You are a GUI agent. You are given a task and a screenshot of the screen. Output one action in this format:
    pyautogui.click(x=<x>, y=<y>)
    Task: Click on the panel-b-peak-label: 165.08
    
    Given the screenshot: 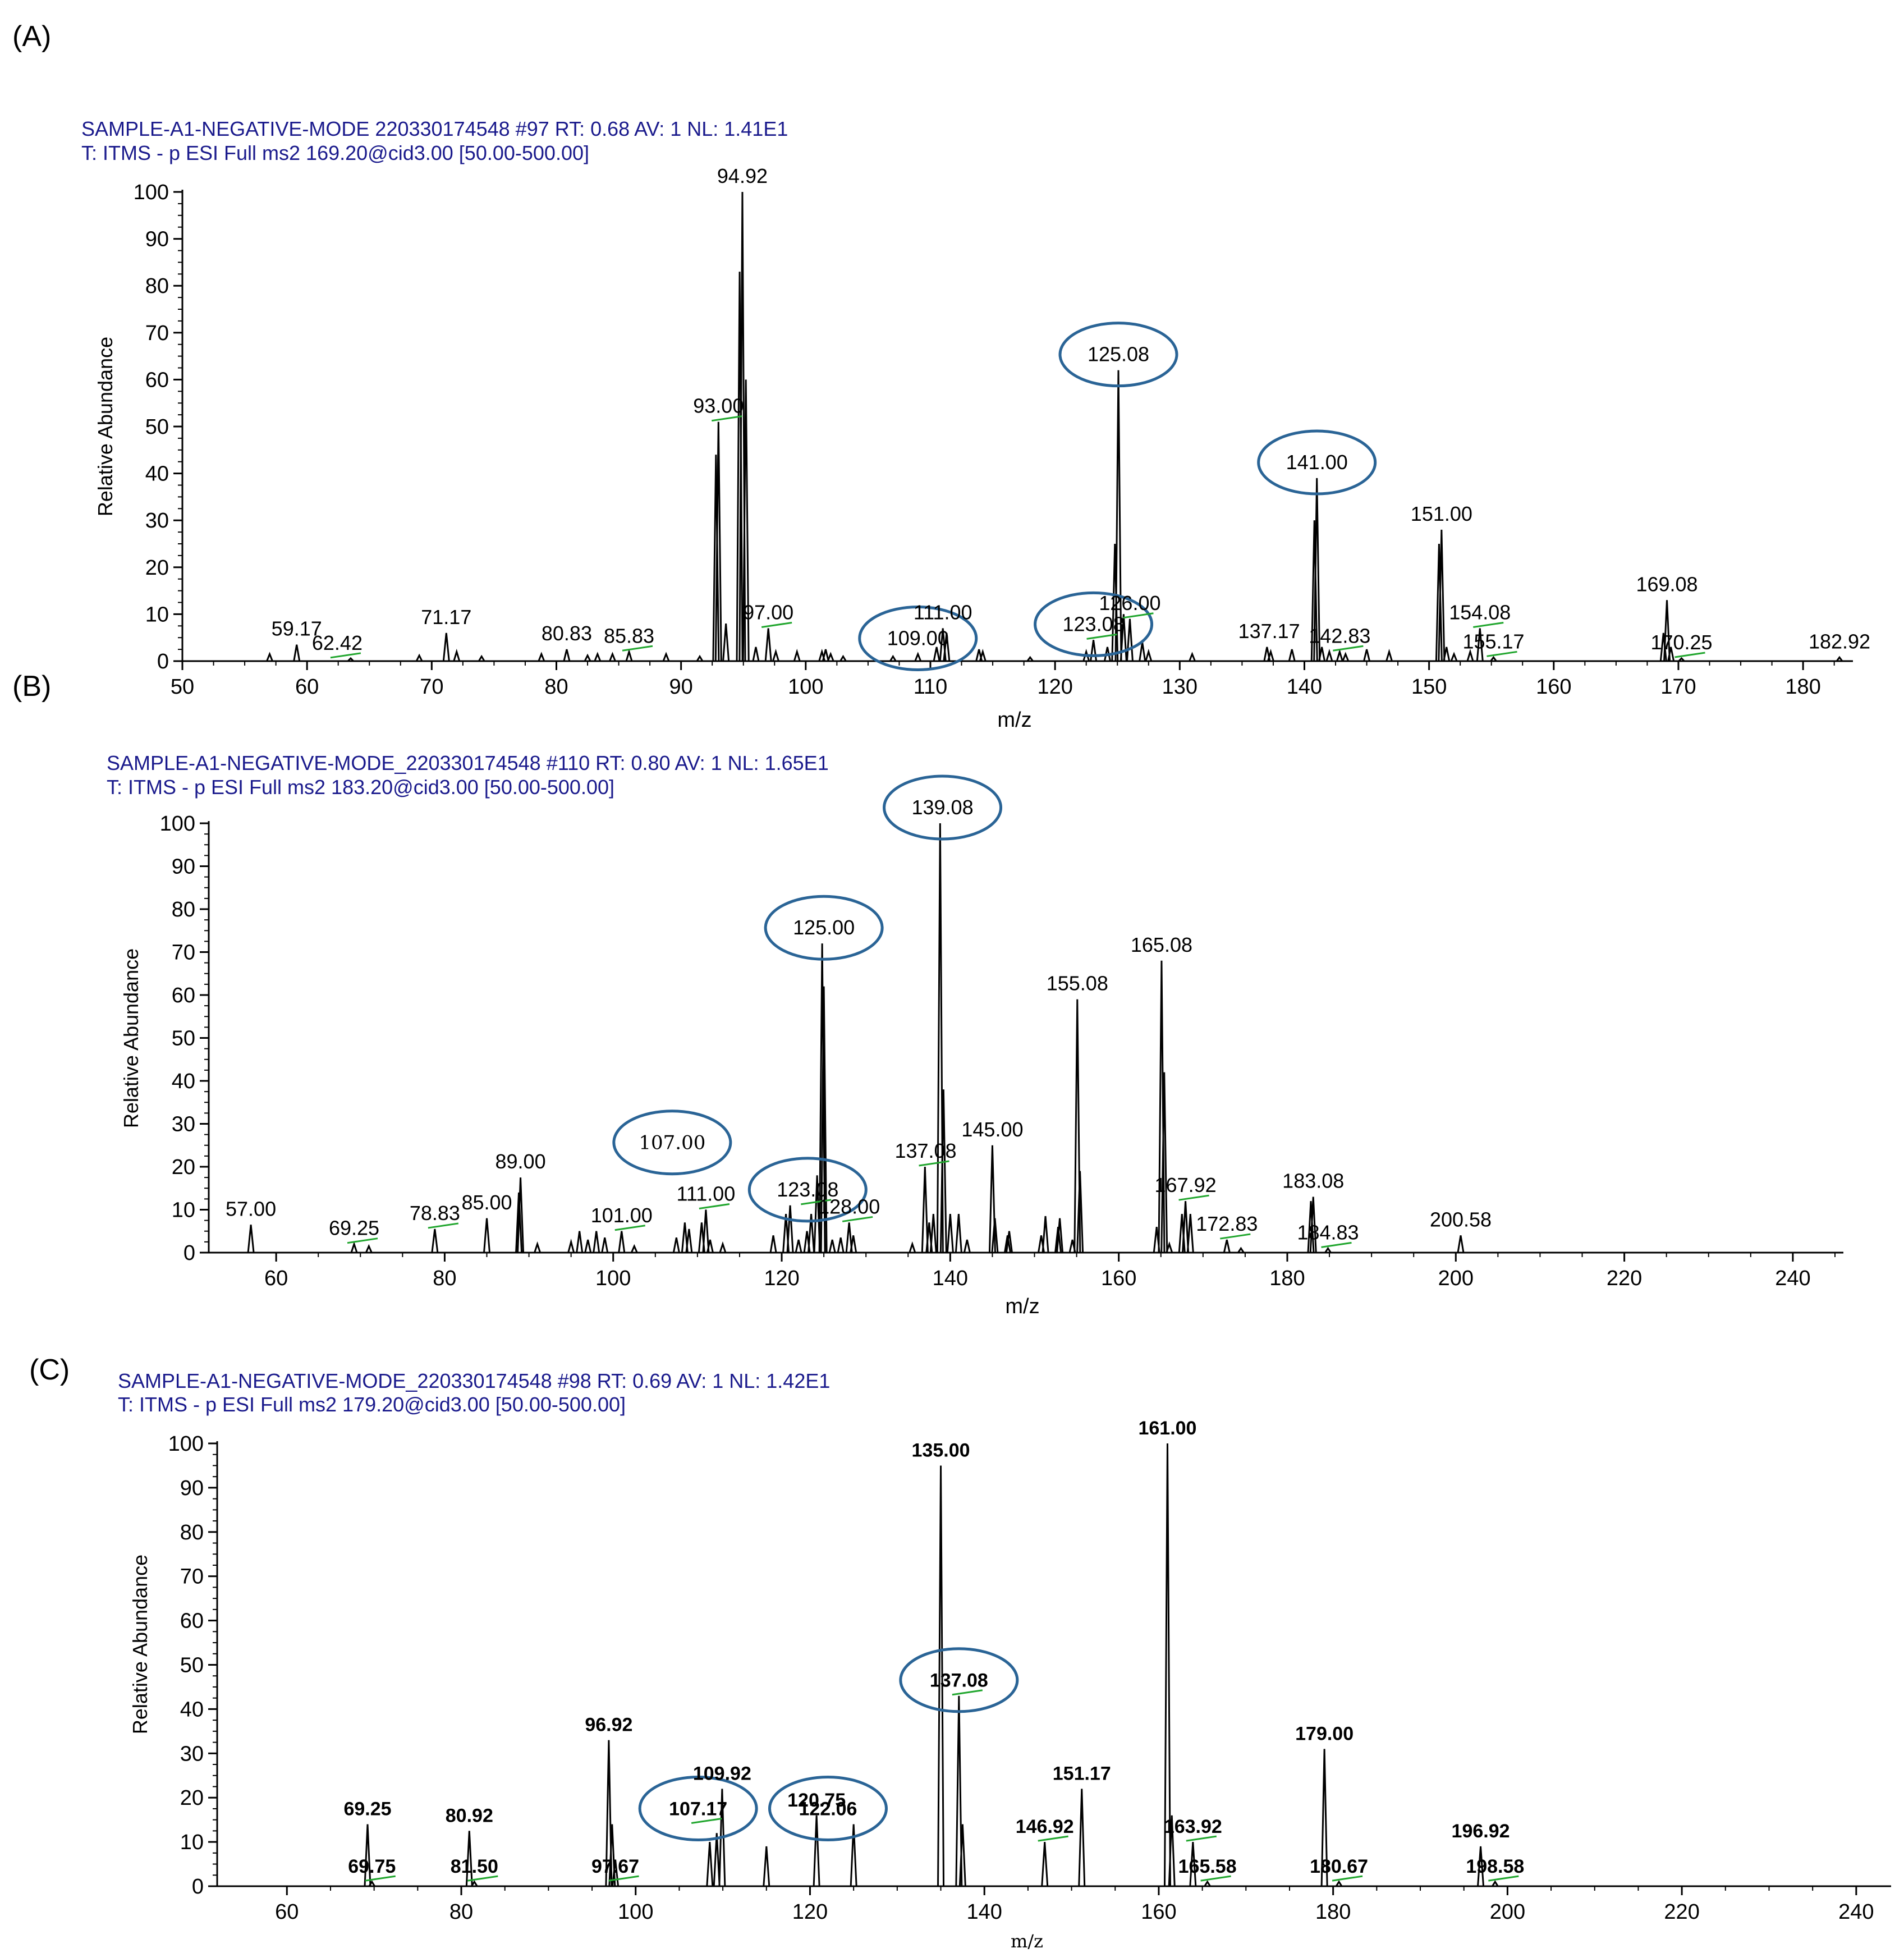 What is the action you would take?
    pyautogui.click(x=1161, y=944)
    